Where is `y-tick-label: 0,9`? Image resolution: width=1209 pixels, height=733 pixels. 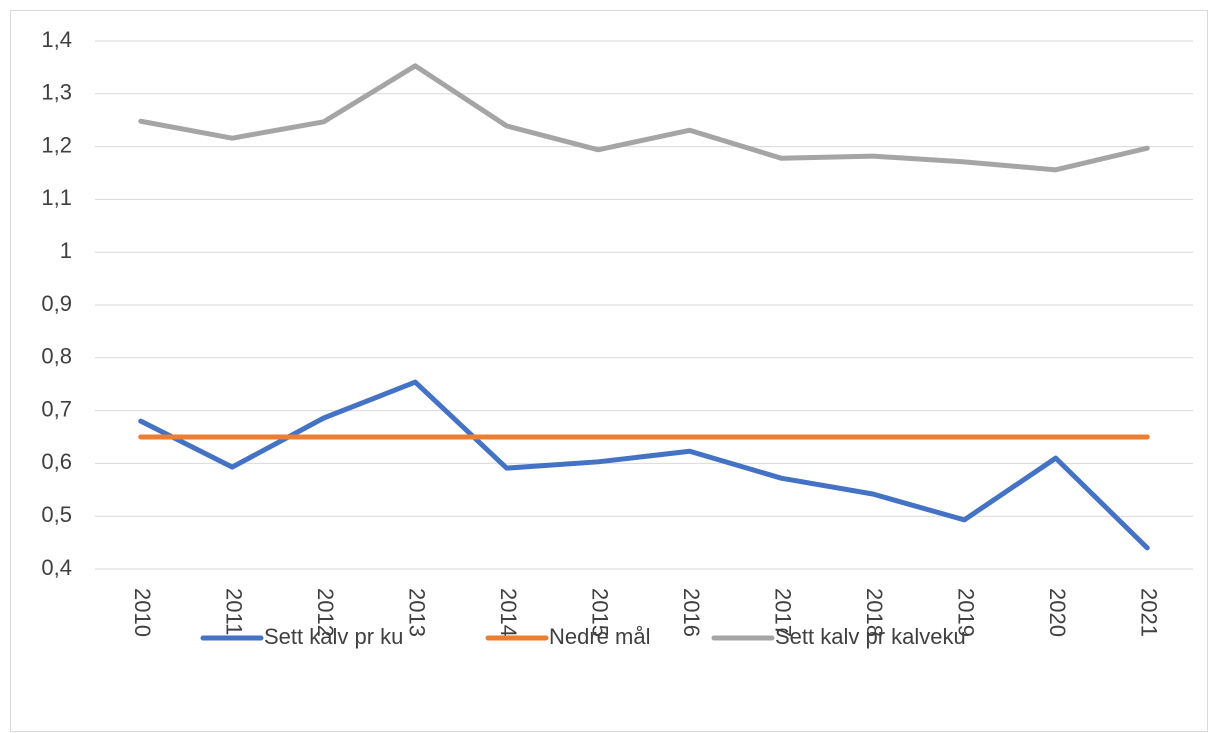 y-tick-label: 0,9 is located at coordinates (56, 303).